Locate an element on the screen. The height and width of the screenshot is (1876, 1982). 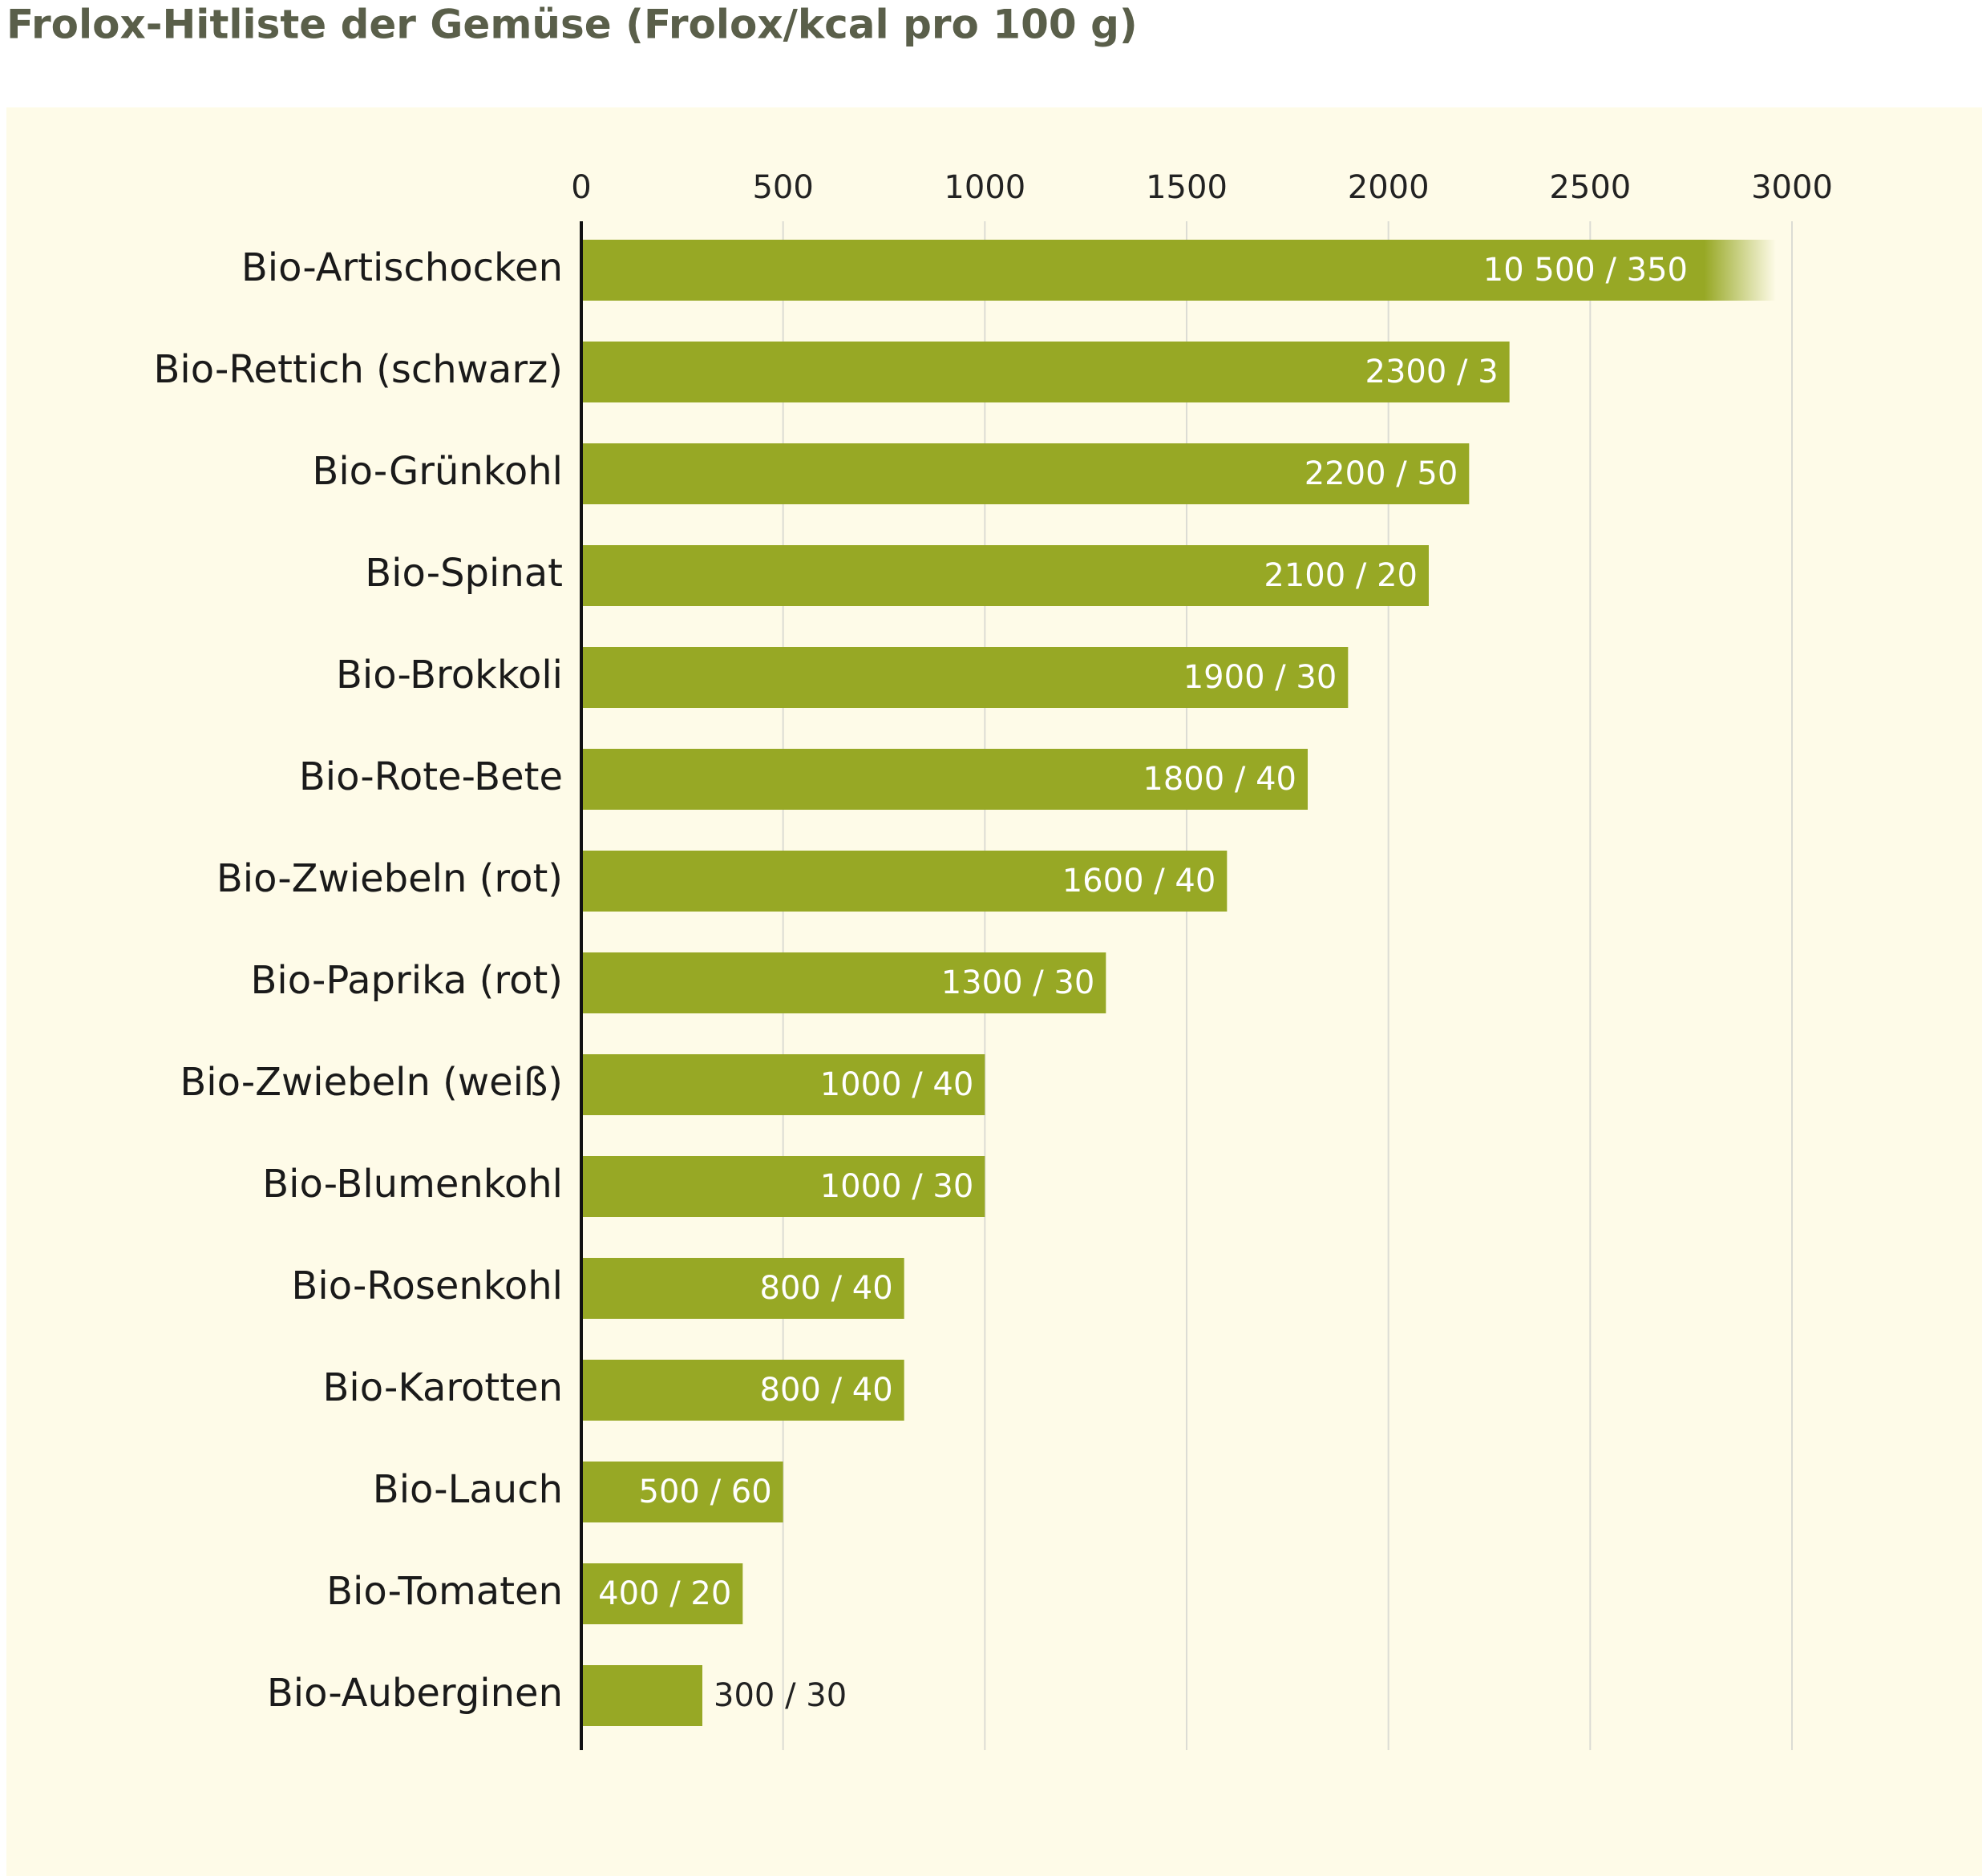
y-tick-label: Bio-Rettich (schwarz) is located at coordinates (359, 369).